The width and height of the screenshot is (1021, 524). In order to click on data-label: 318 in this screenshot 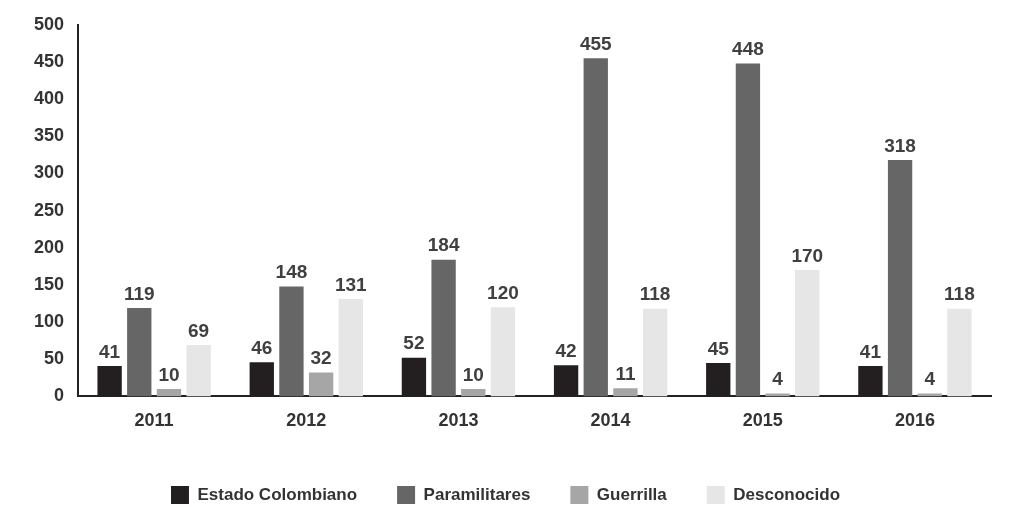, I will do `click(900, 145)`.